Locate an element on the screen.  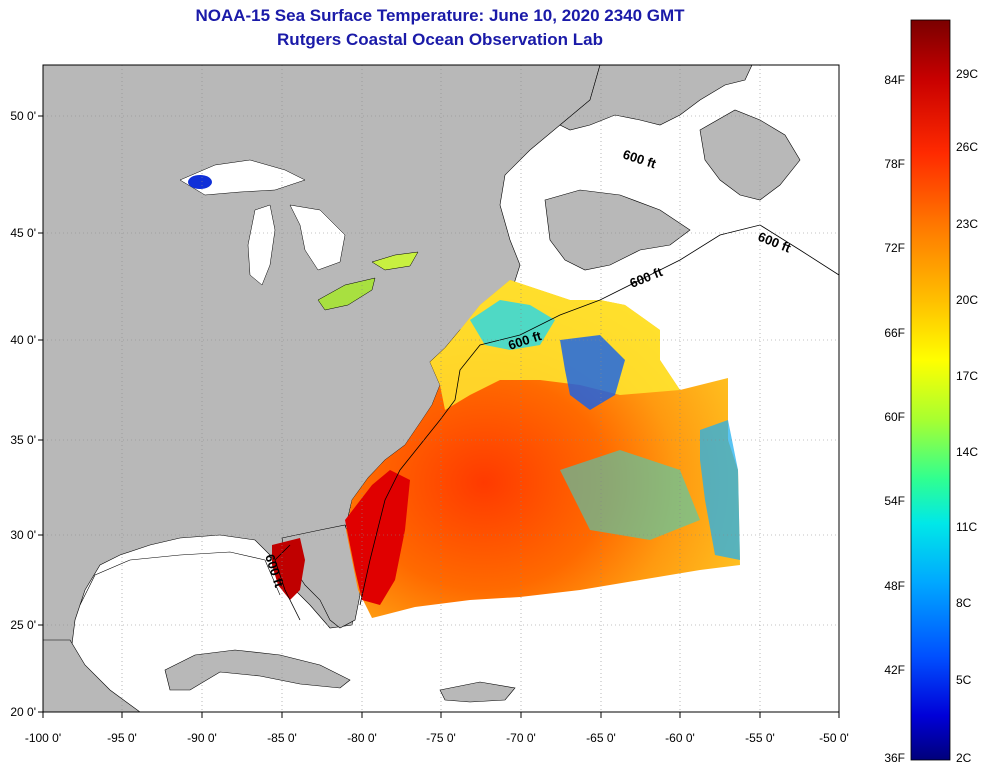
colorbar-c-label: 5C is located at coordinates (964, 680).